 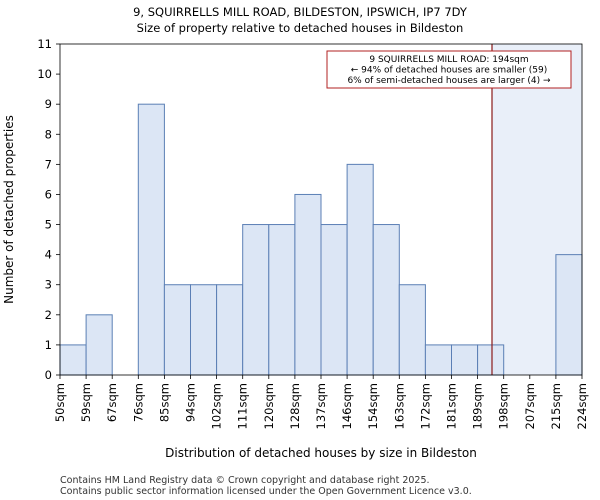 I want to click on y-tick-label: 10, so click(x=44, y=74).